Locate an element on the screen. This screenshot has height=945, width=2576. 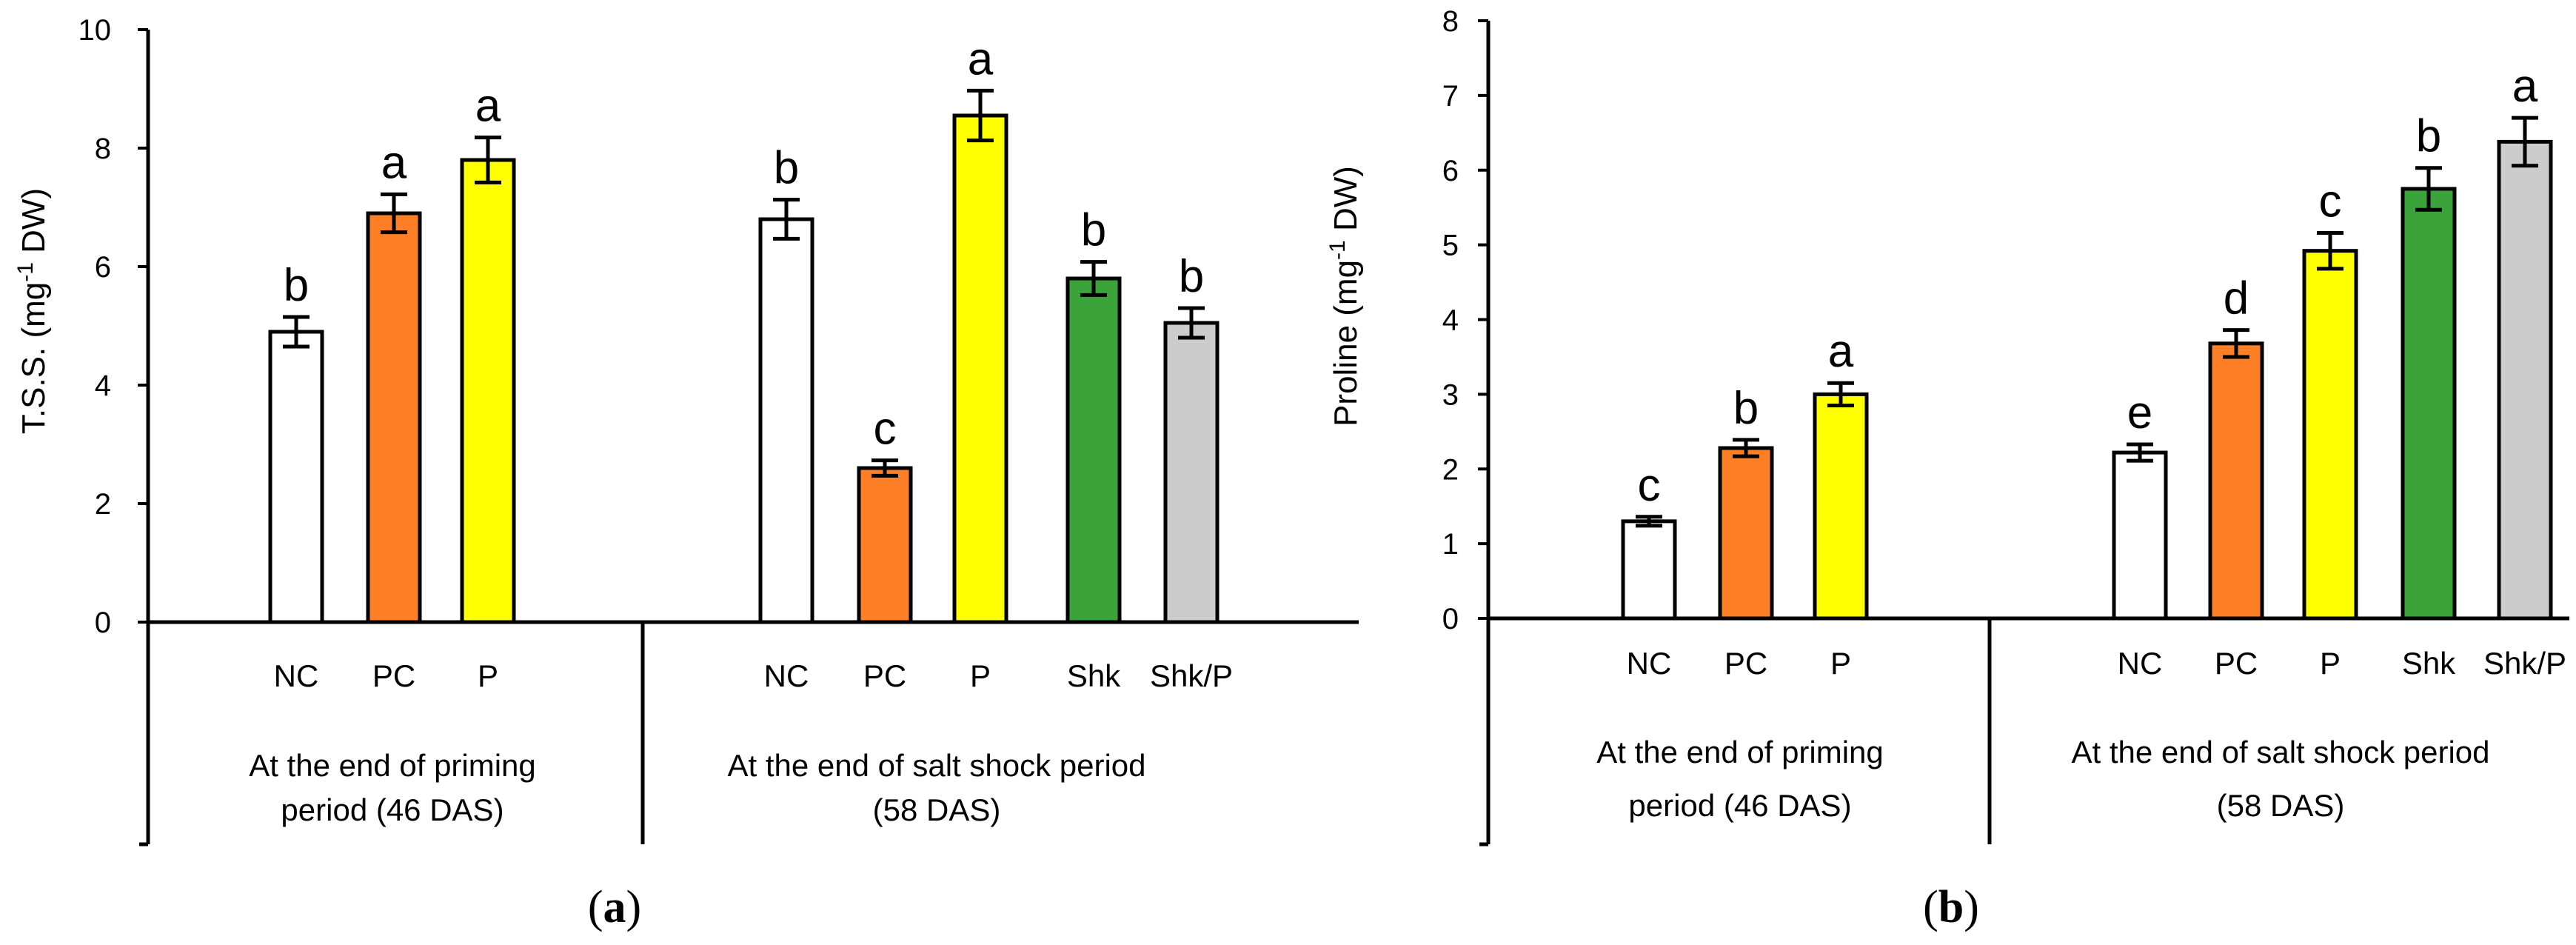
pb-sig-letter-1-2: c is located at coordinates (2330, 201).